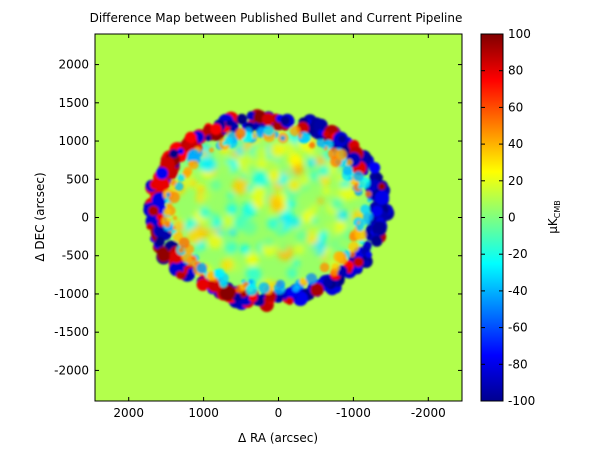 Image resolution: width=600 pixels, height=450 pixels. Describe the element at coordinates (553, 225) in the screenshot. I see `colorbar-label-main: μK` at that location.